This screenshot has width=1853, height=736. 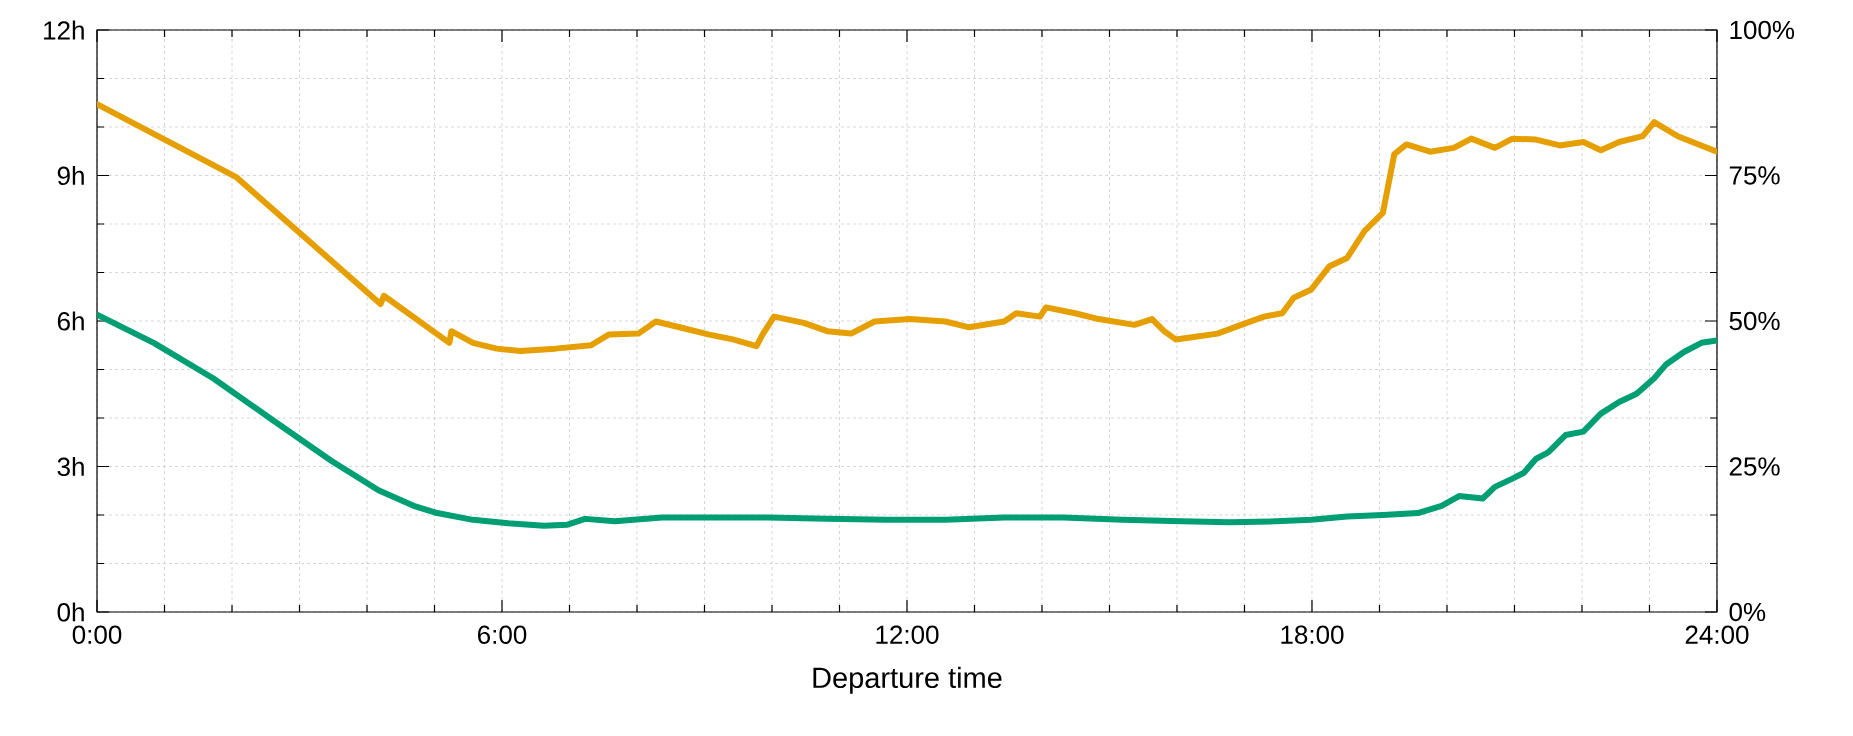 I want to click on y2-tick-label: 0%, so click(x=1747, y=612).